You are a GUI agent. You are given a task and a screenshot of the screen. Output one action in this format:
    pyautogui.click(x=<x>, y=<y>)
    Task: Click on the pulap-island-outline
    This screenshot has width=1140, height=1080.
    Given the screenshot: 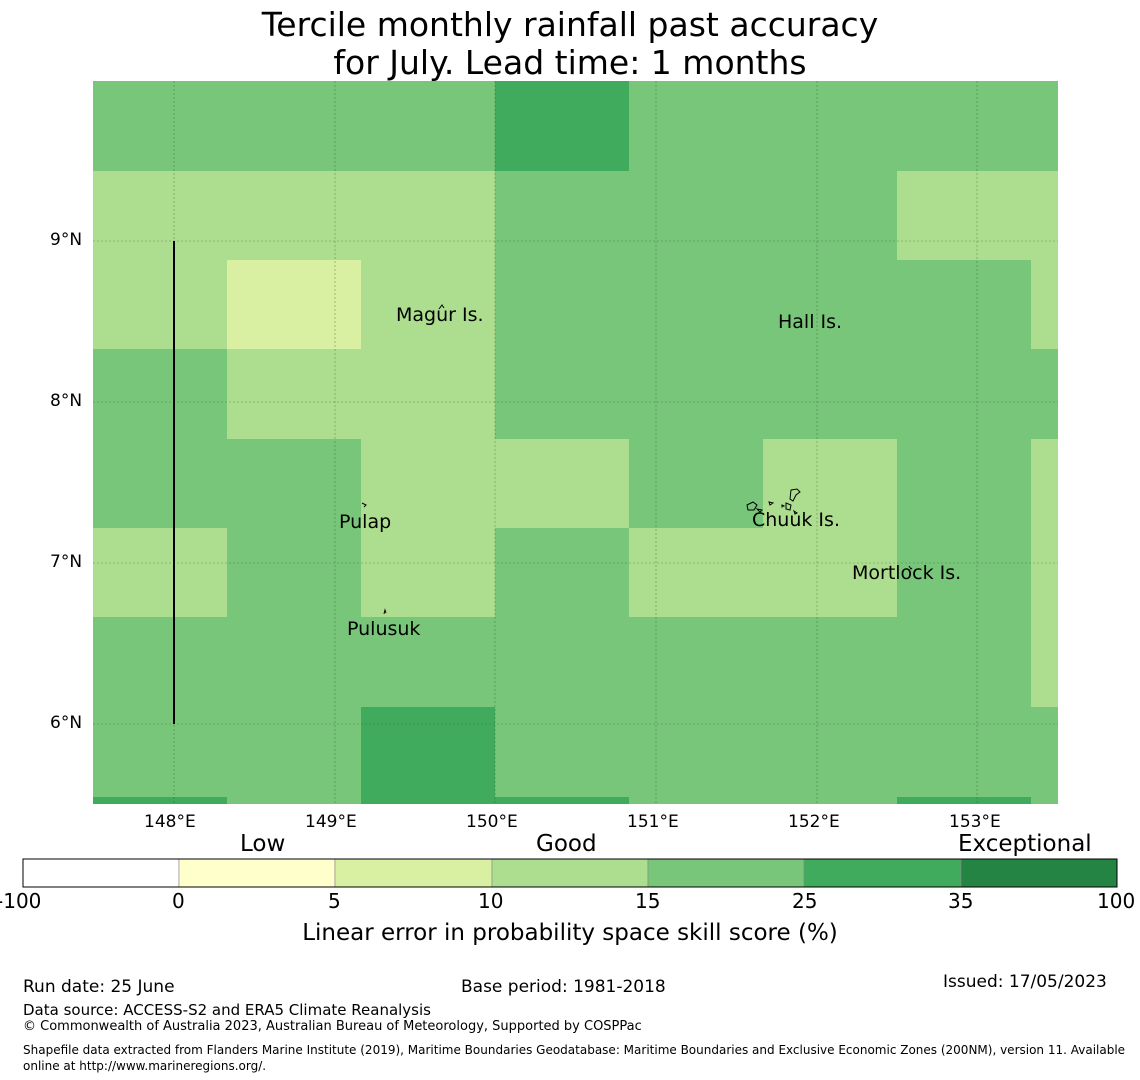 What is the action you would take?
    pyautogui.click(x=364, y=505)
    